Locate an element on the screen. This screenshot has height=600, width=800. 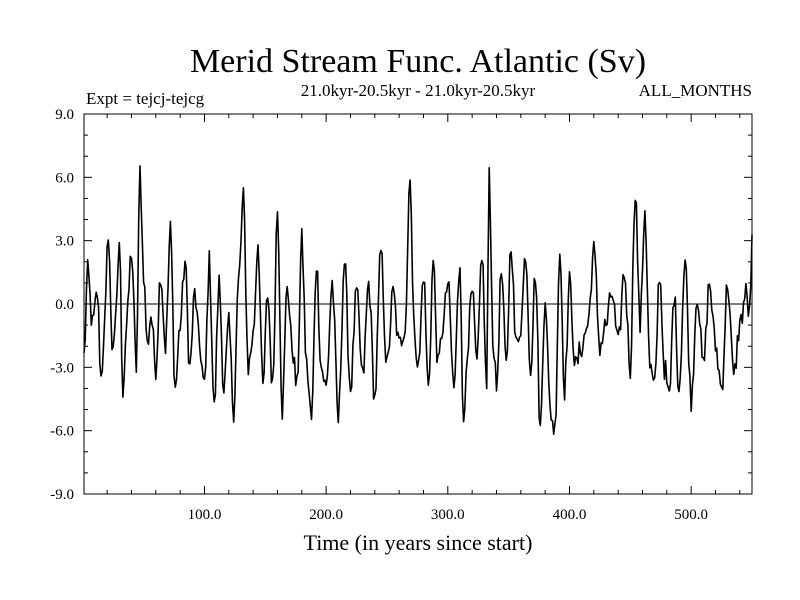
x-axis-tick-labels: 100.0 200.0 300.0 400.0 500.0 is located at coordinates (448, 515).